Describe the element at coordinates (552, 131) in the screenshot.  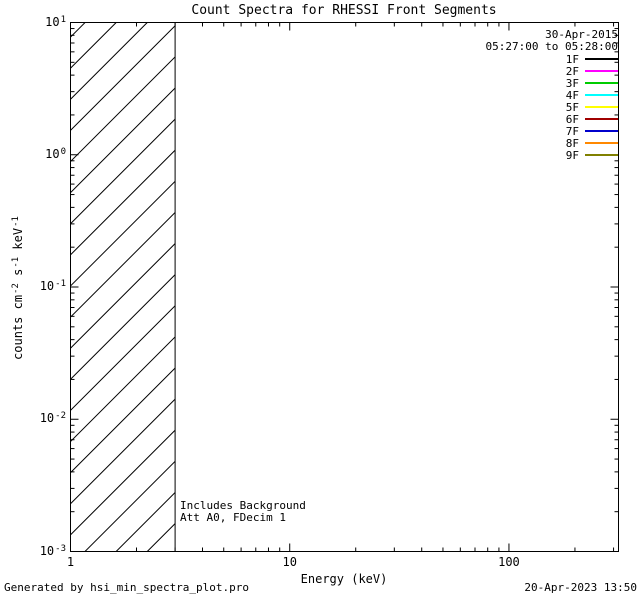
I see `legend-entry: 7F` at that location.